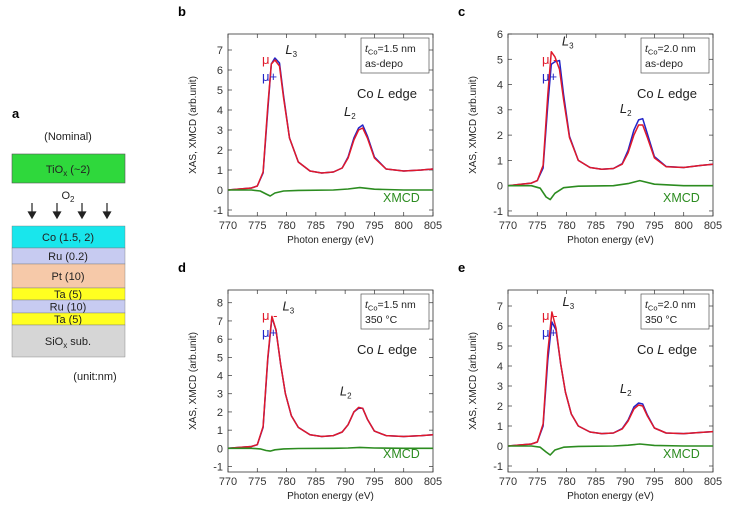 This screenshot has width=738, height=513. I want to click on condition-thickness: tCo=2.0 nm, so click(670, 50).